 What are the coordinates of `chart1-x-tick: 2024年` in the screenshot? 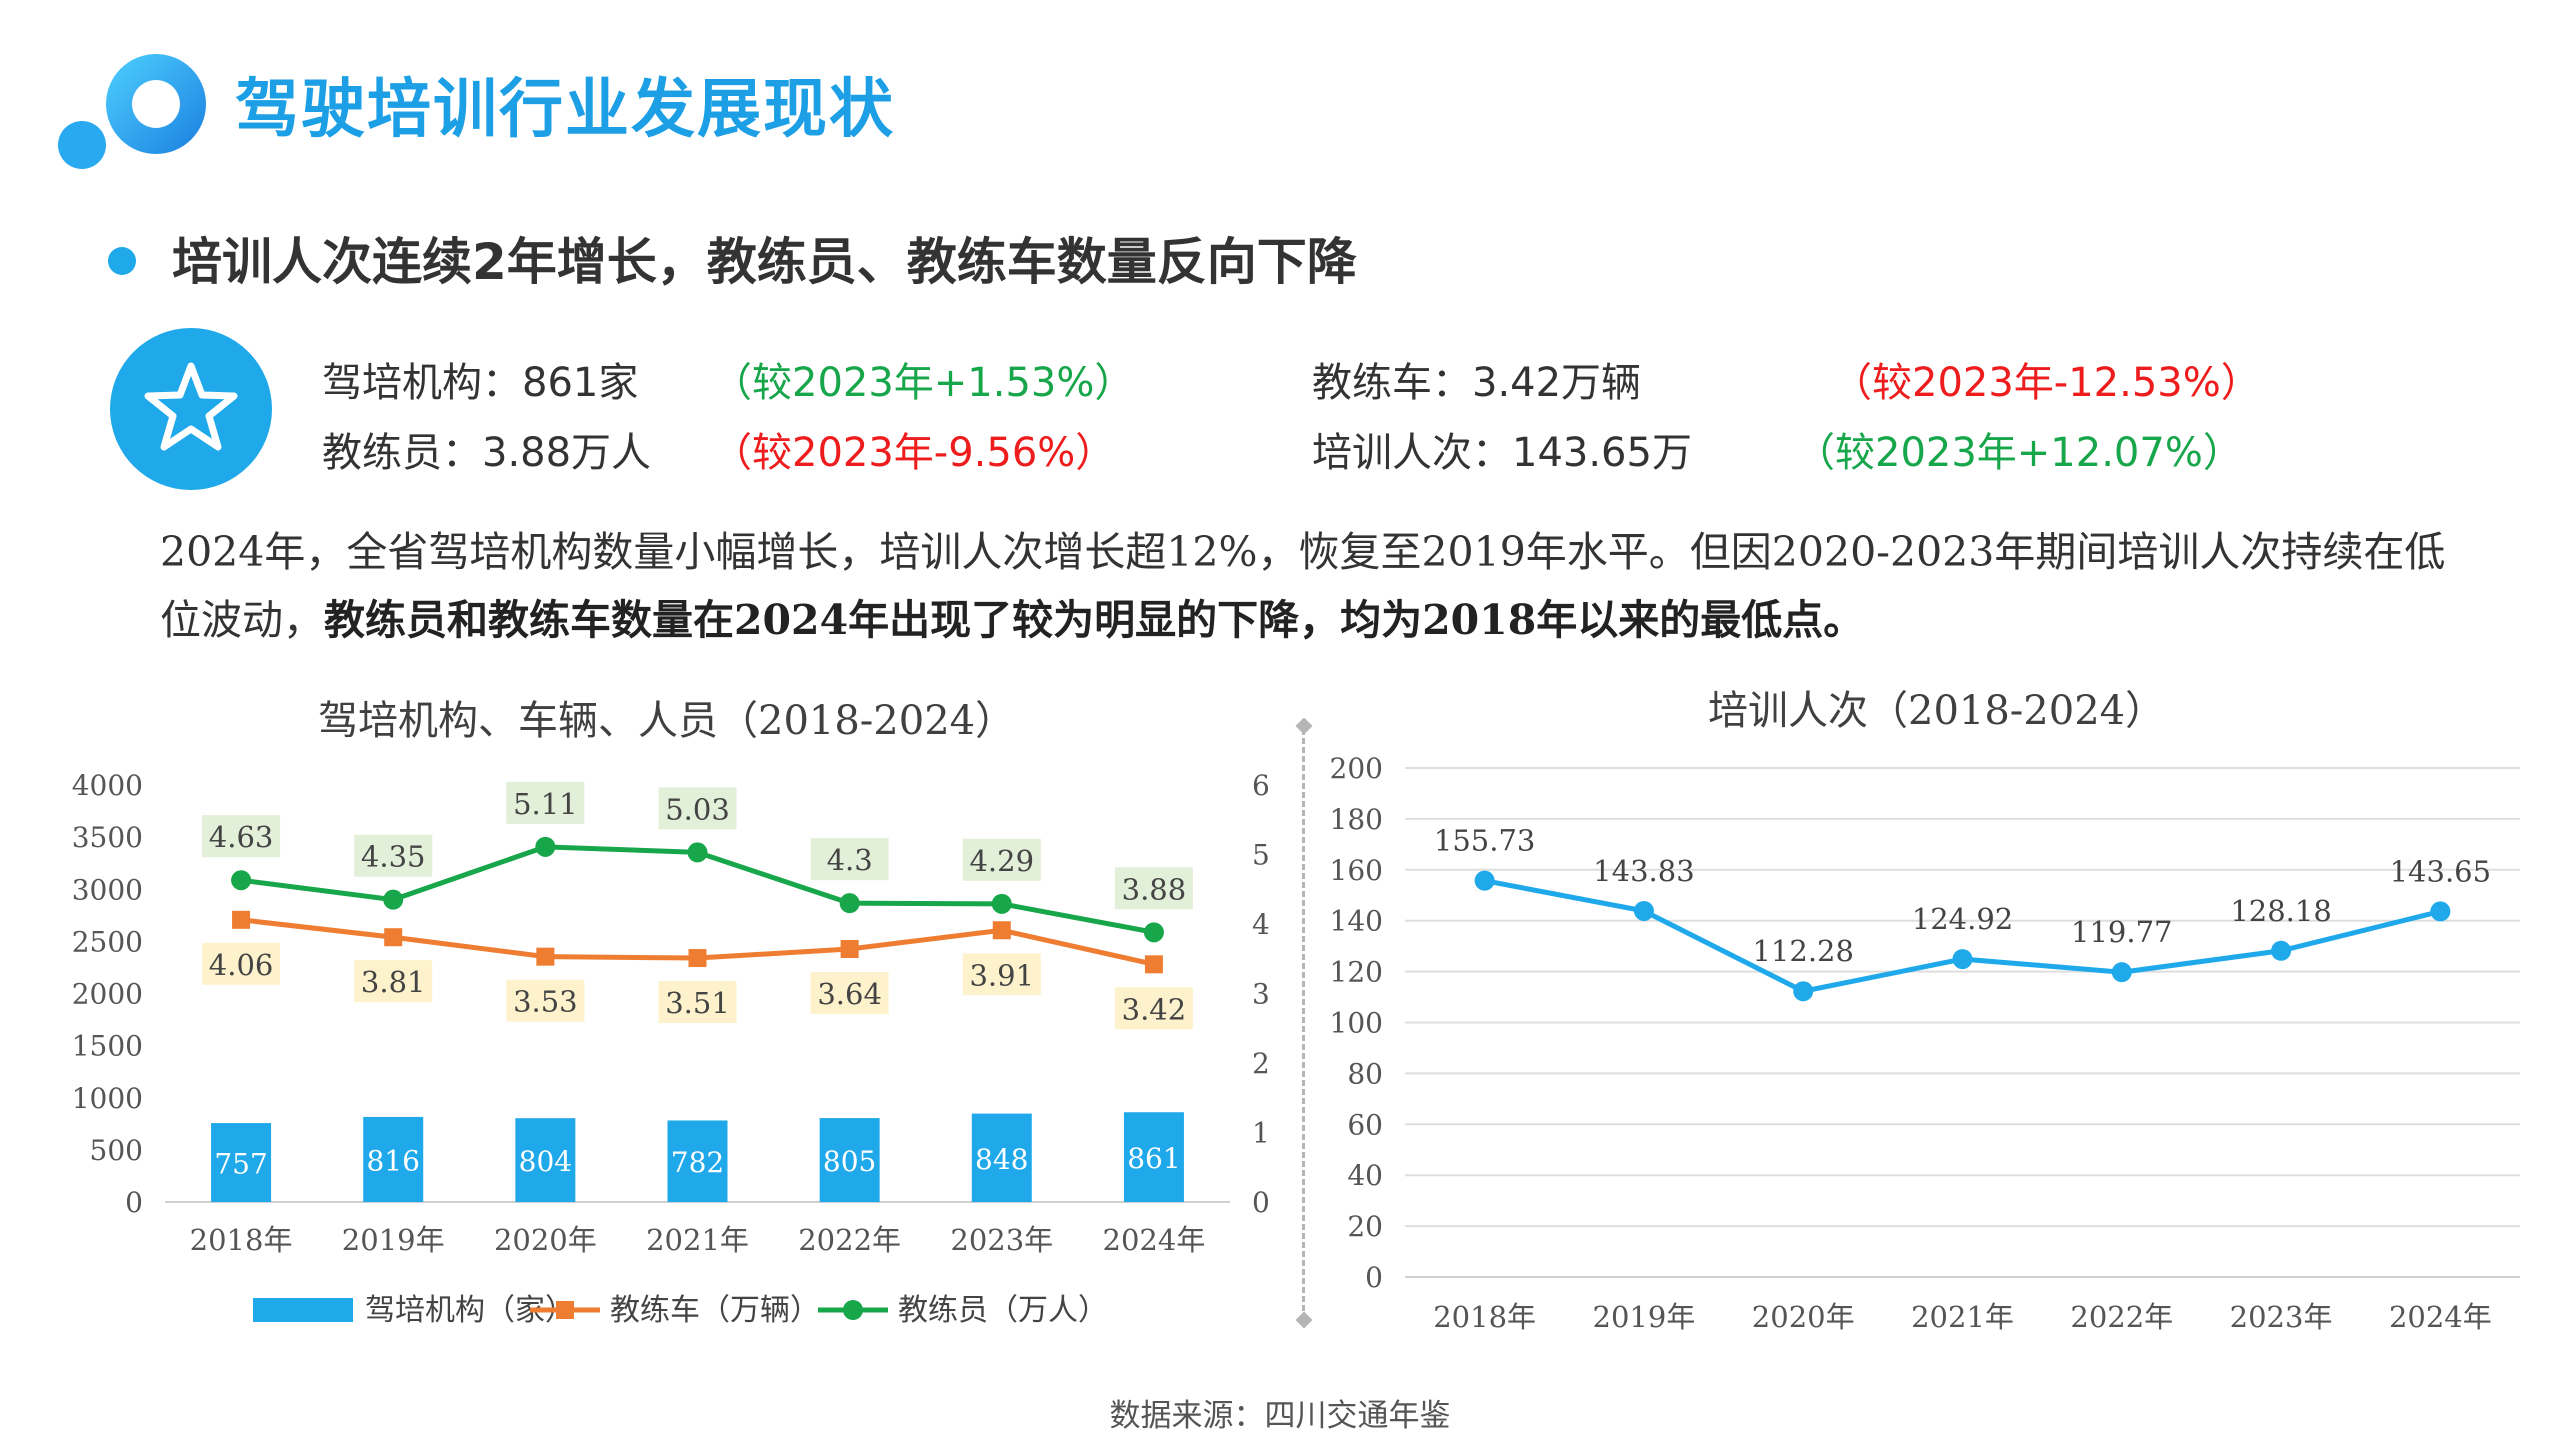 It's located at (1154, 1240).